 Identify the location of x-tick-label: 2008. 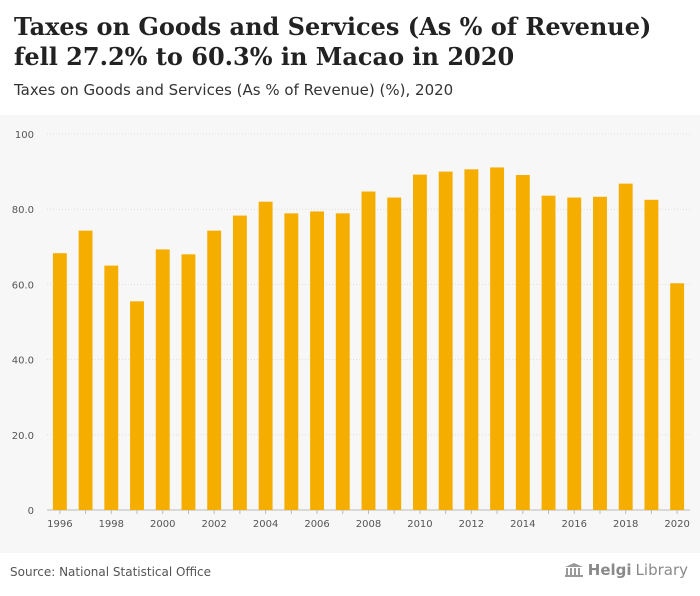
(368, 524).